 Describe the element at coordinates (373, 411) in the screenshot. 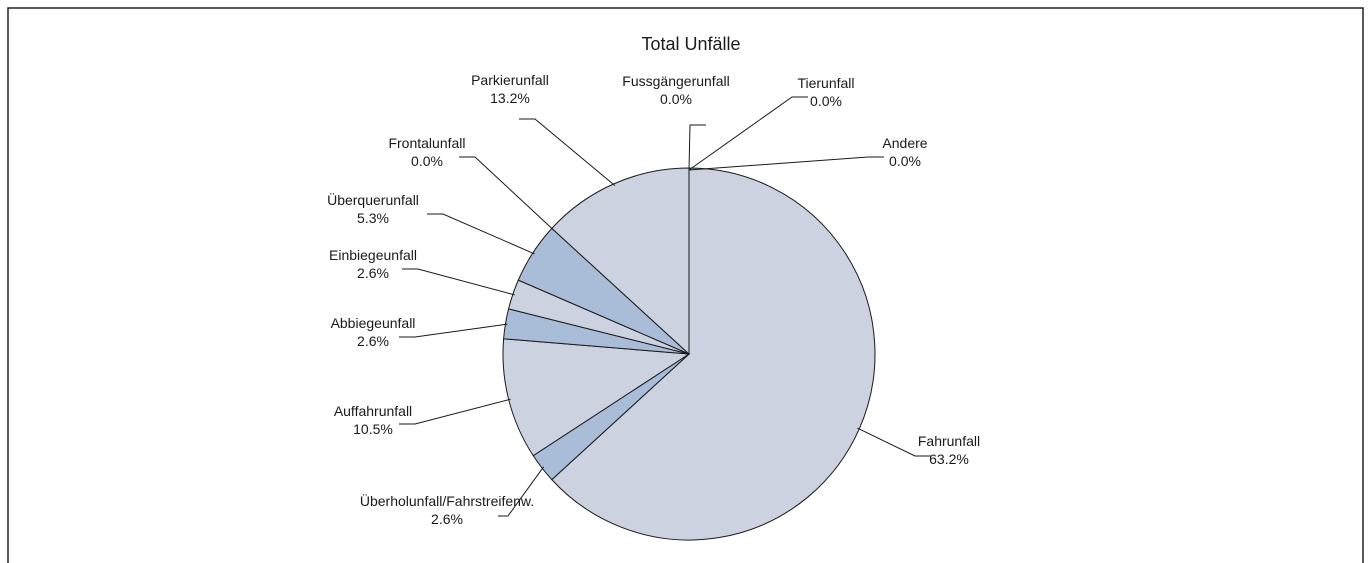

I see `slice-label-auffahrunfall: Auffahrunfall` at that location.